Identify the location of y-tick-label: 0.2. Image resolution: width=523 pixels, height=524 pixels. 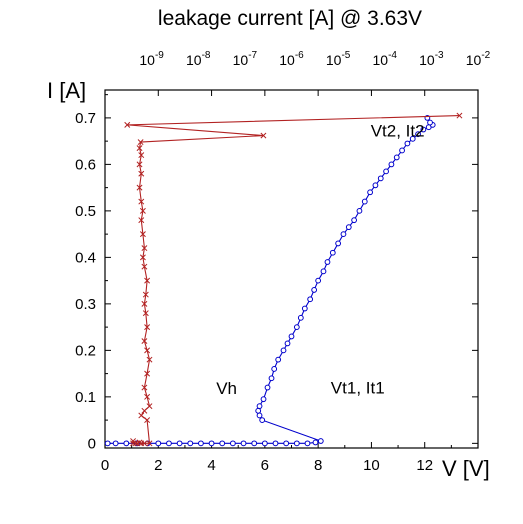
(85, 350).